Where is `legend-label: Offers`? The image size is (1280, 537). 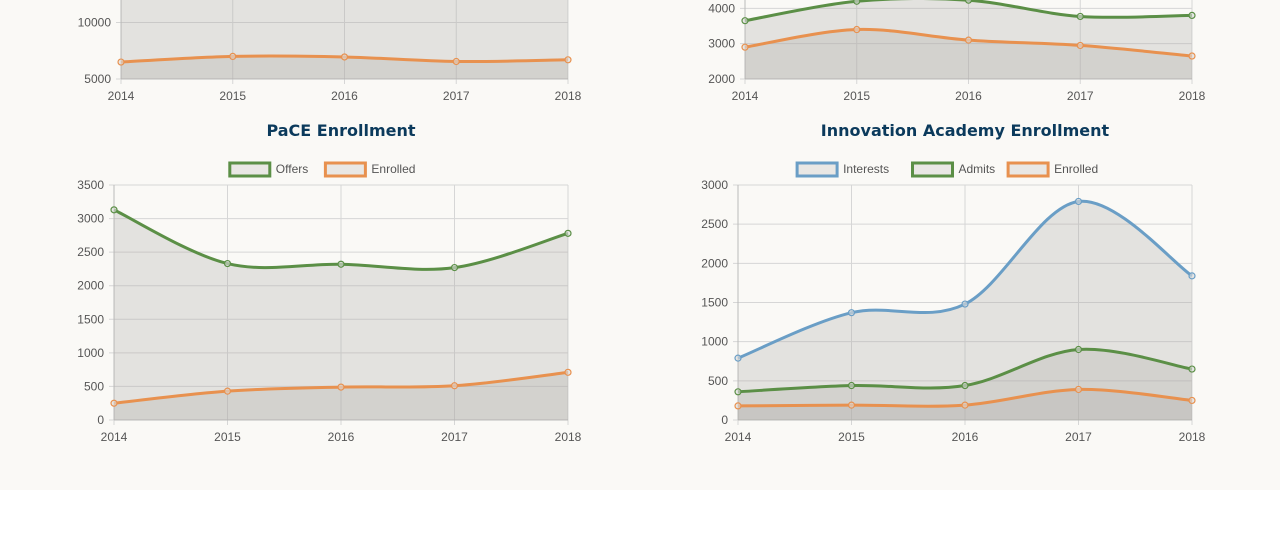 legend-label: Offers is located at coordinates (292, 169).